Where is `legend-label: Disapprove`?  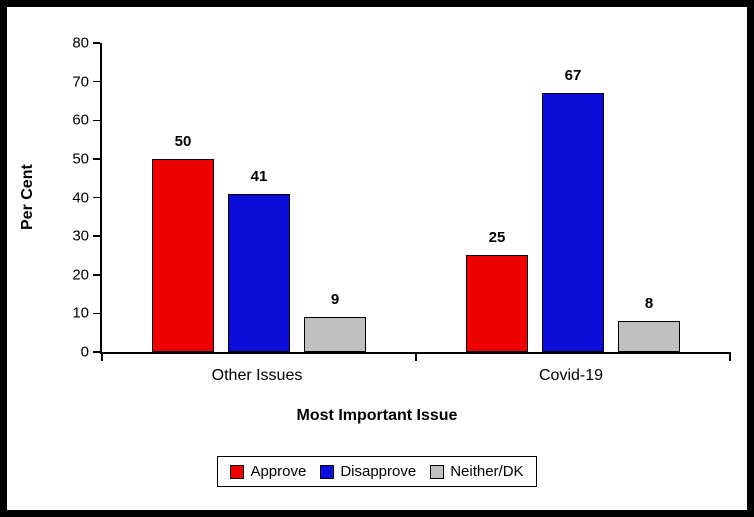 legend-label: Disapprove is located at coordinates (378, 471).